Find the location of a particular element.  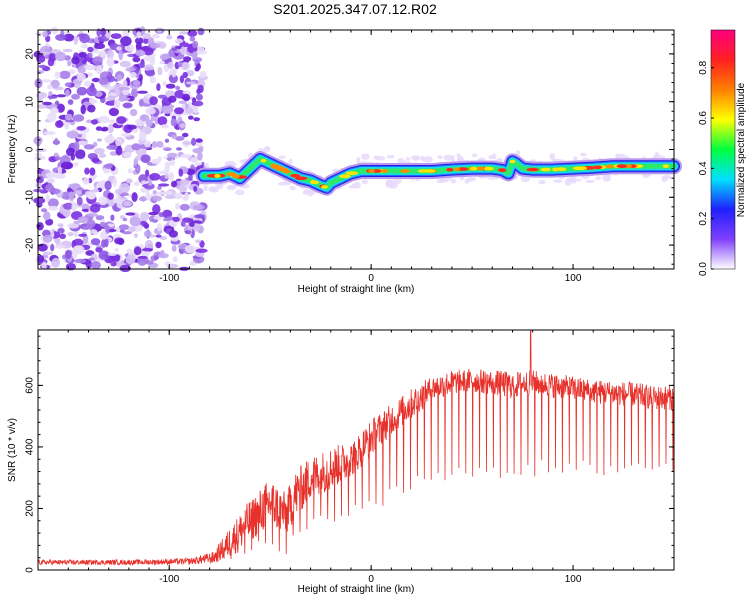

snr-y-tick-label: 200 is located at coordinates (30, 508).